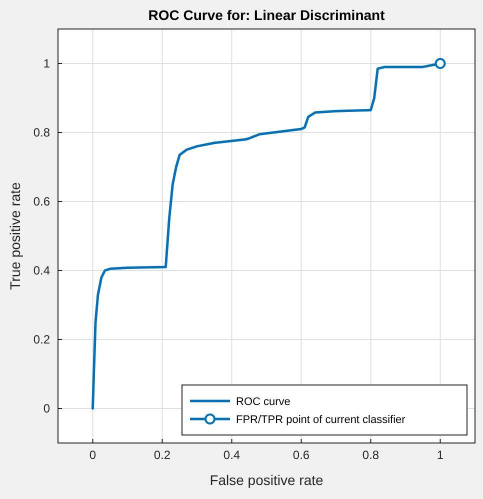 The width and height of the screenshot is (483, 499). I want to click on legend-label: FPR/TPR point of current classifier, so click(321, 420).